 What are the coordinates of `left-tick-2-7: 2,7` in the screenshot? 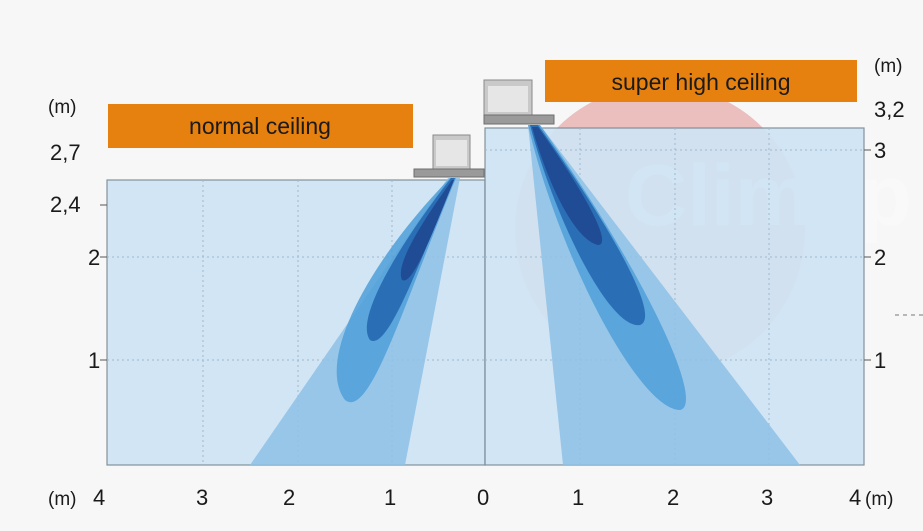 It's located at (65, 152).